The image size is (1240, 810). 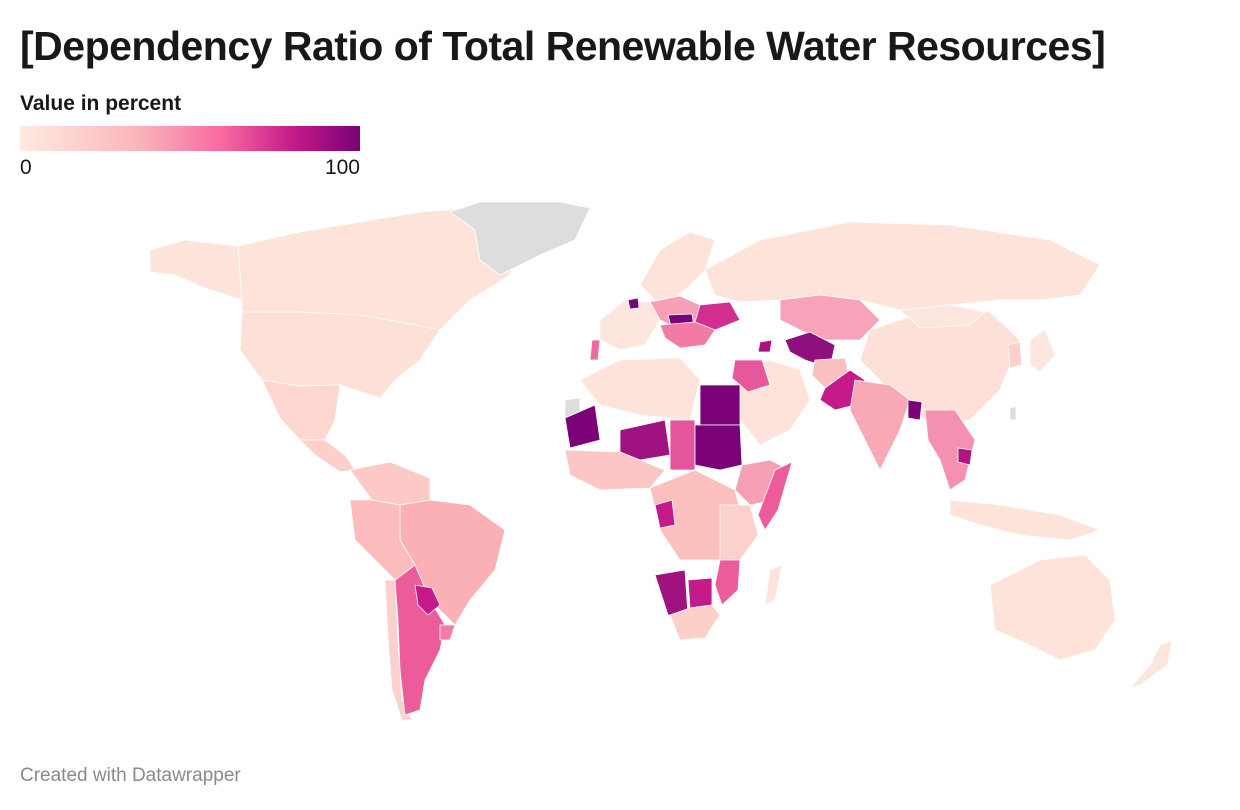 I want to click on legend-min-label: 0, so click(x=26, y=167).